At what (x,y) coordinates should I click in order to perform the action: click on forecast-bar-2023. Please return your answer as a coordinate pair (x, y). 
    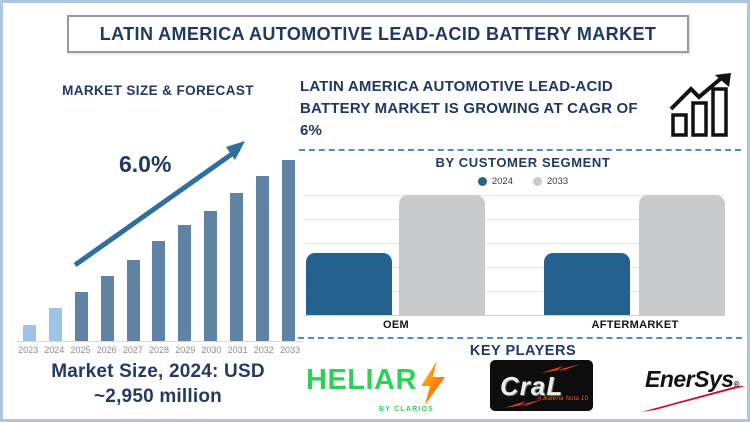
    Looking at the image, I should click on (29, 333).